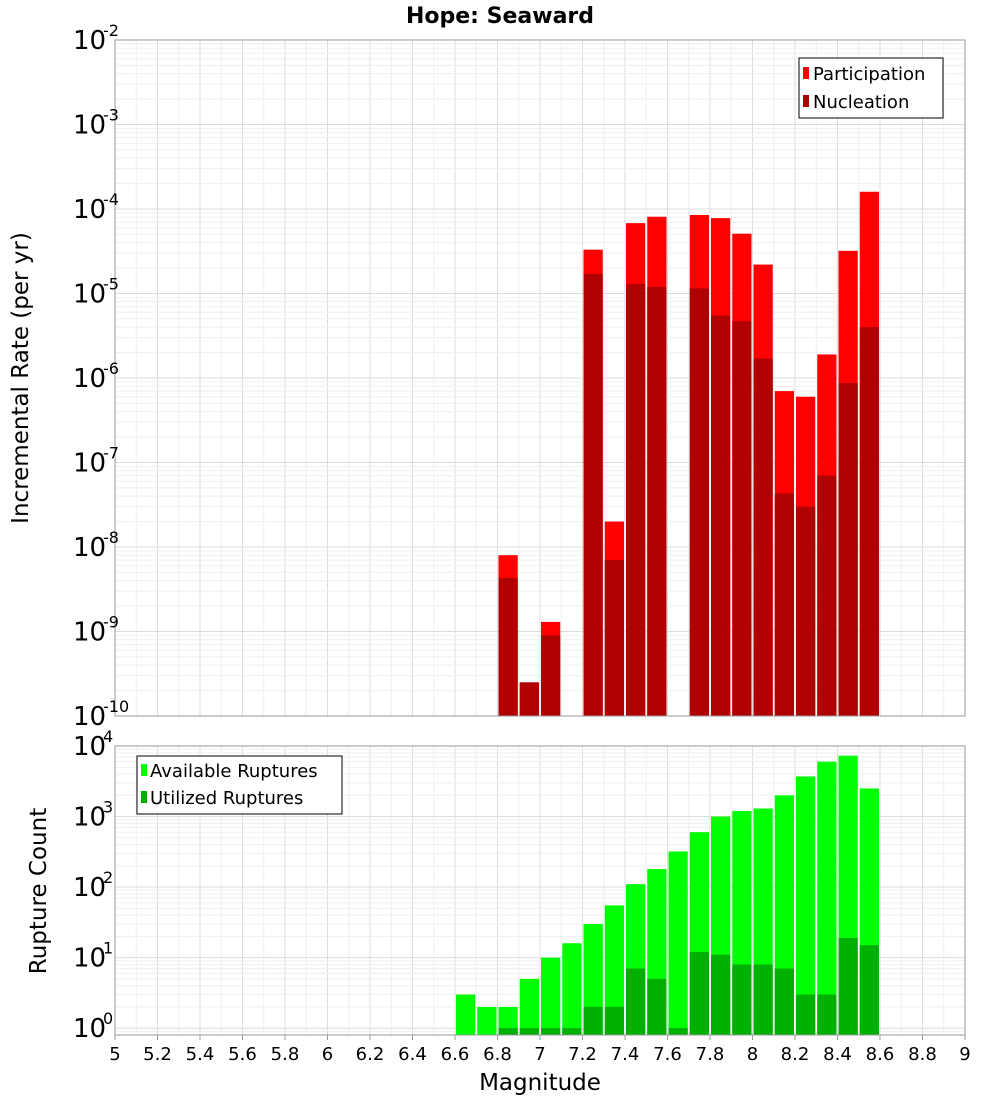  Describe the element at coordinates (111, 368) in the screenshot. I see `y-tick-exponent: -6` at that location.